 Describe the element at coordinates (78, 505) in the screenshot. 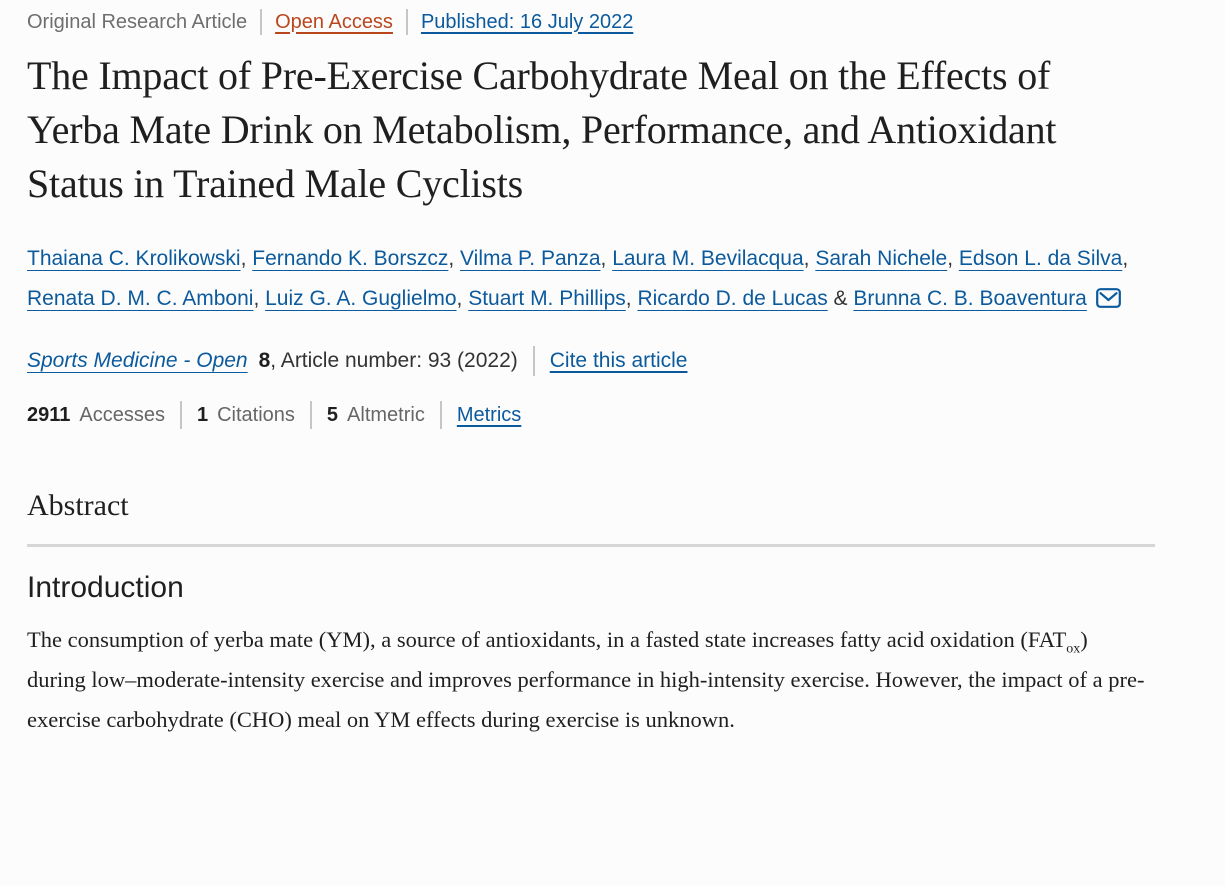

I see `abstract-heading: Abstract` at that location.